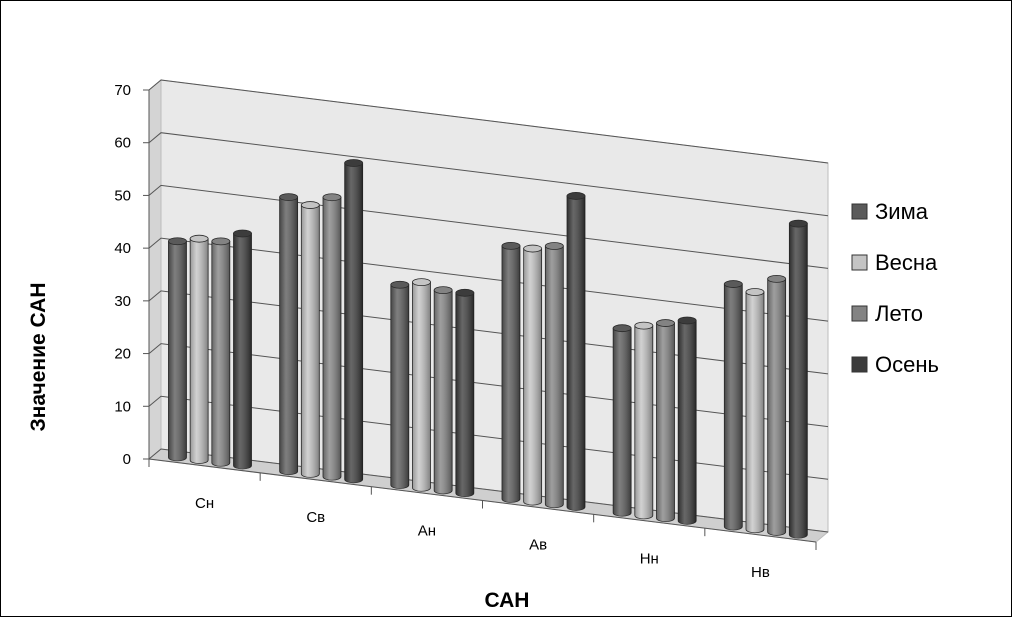  I want to click on legend-label: Весна, so click(906, 262).